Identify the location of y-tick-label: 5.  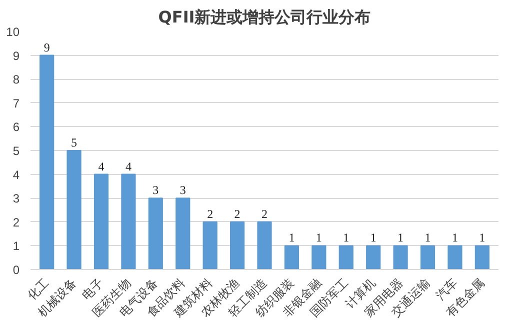
(16, 151).